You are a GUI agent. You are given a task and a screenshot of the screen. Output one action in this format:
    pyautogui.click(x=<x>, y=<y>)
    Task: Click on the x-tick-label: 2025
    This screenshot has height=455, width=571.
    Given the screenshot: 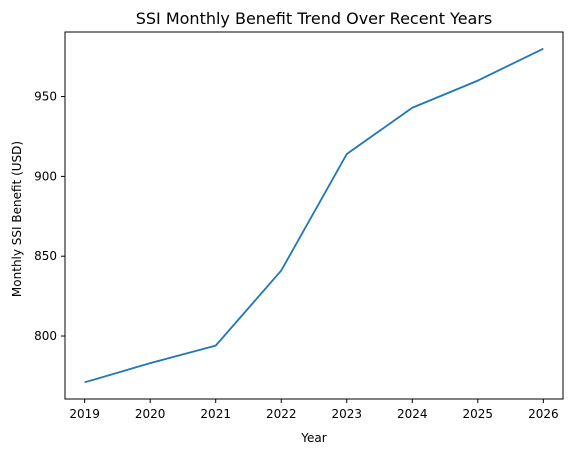 What is the action you would take?
    pyautogui.click(x=478, y=414)
    